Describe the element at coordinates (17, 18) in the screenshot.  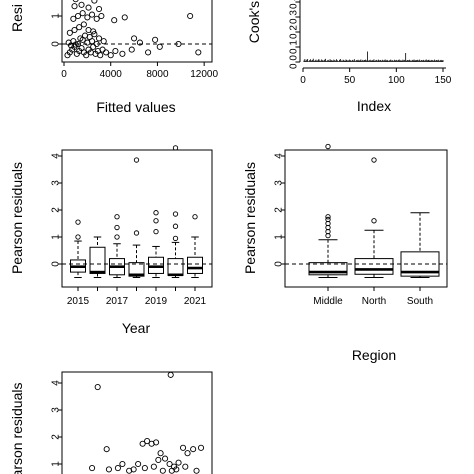
I see `y-axis-label: Resi` at that location.